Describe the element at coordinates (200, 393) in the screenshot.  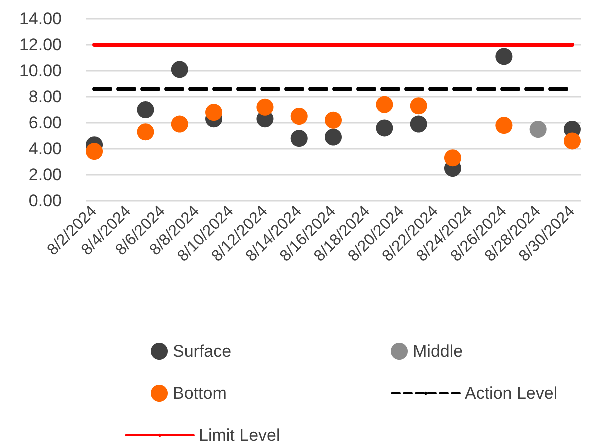
I see `legend-label: Bottom` at that location.